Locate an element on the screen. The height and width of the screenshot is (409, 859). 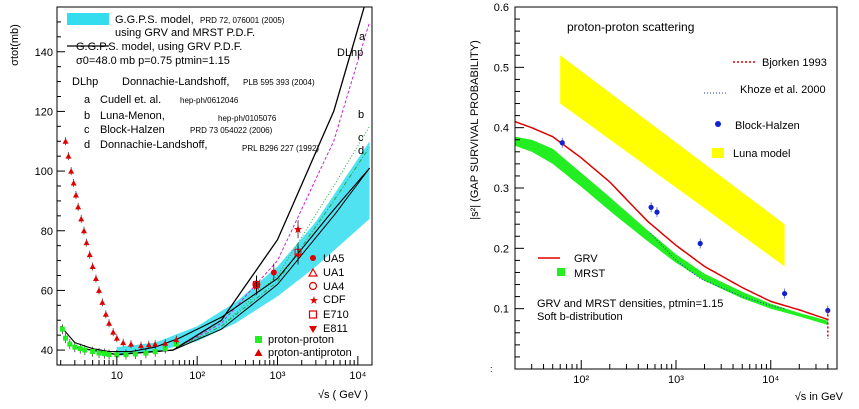
left-xtick-label: 10² is located at coordinates (197, 376).